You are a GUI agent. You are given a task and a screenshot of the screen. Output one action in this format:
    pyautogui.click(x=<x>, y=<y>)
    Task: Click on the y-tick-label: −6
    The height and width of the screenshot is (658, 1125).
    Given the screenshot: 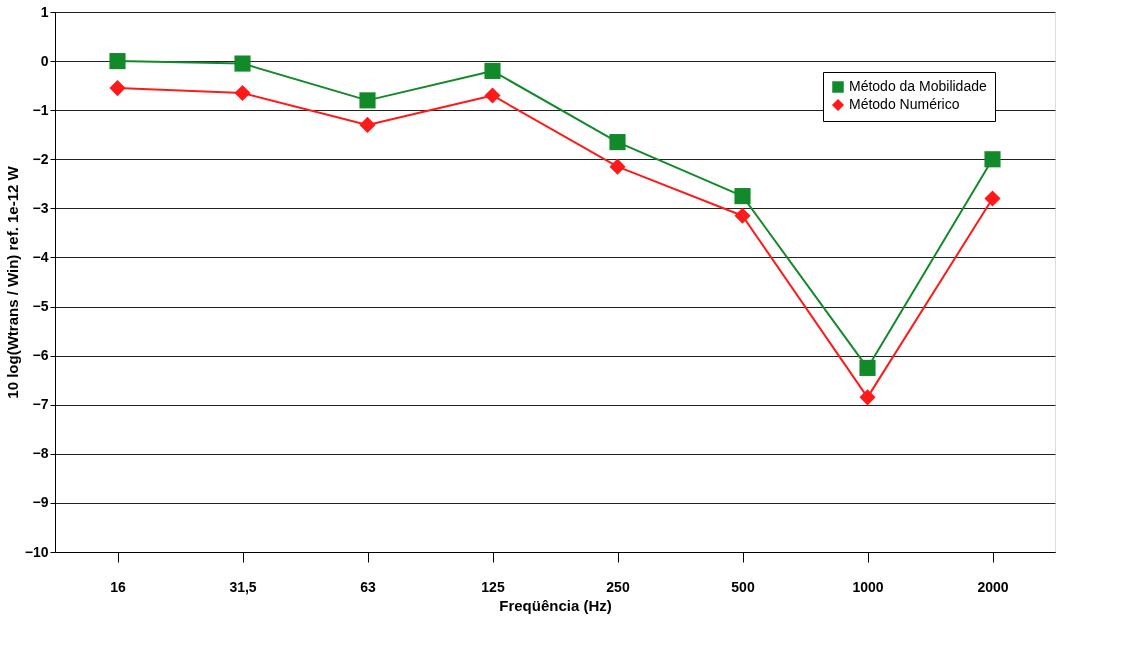 What is the action you would take?
    pyautogui.click(x=40, y=355)
    